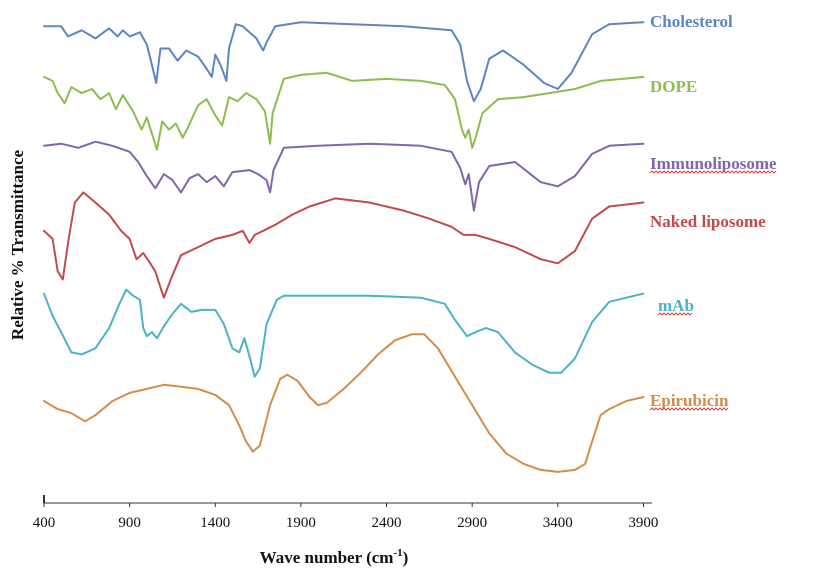  What do you see at coordinates (344, 333) in the screenshot?
I see `series-line-mab` at bounding box center [344, 333].